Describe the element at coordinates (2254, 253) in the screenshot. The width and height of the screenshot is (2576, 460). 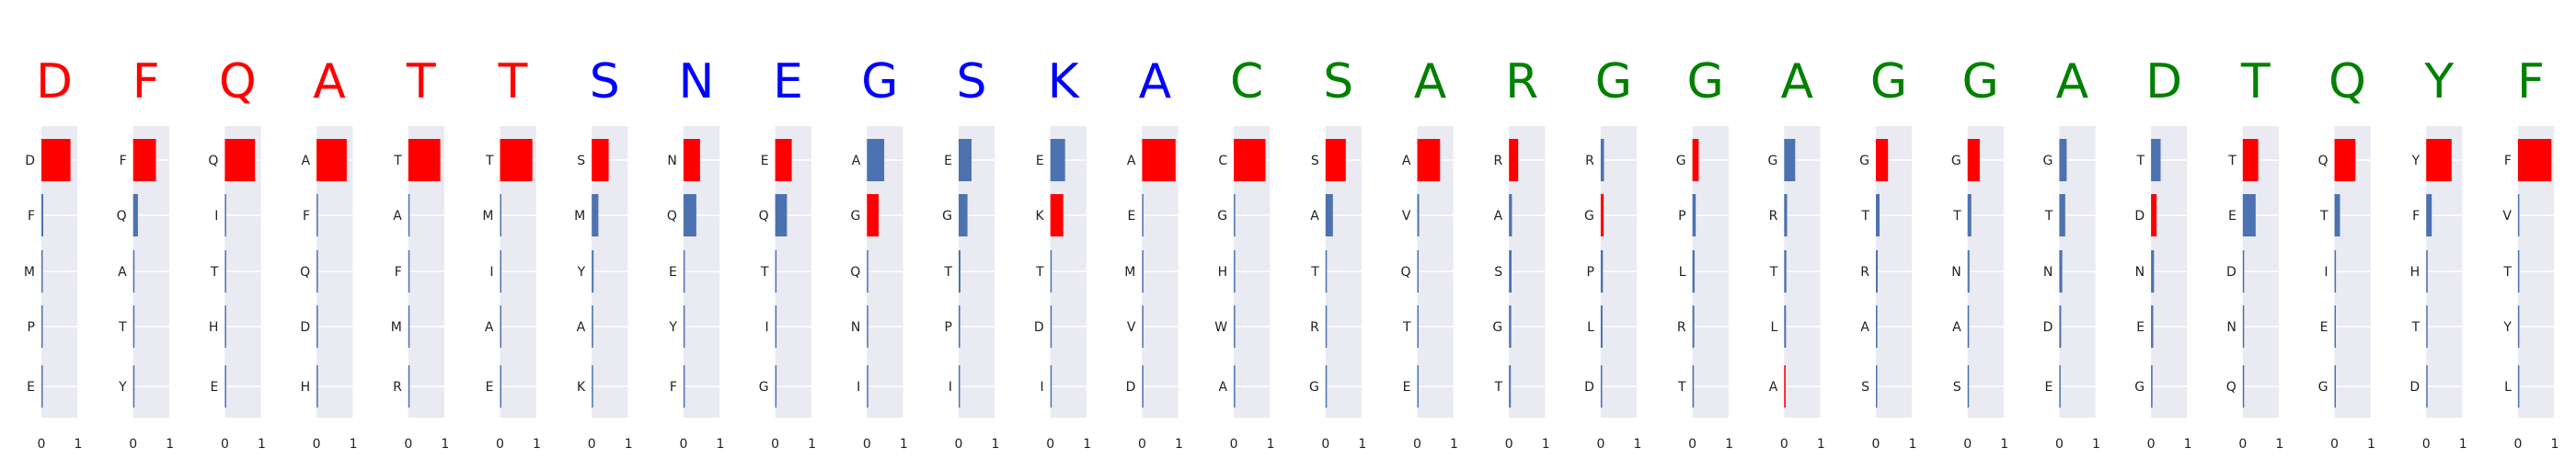
I see `panel-25: T T E D N Q 0 1` at that location.